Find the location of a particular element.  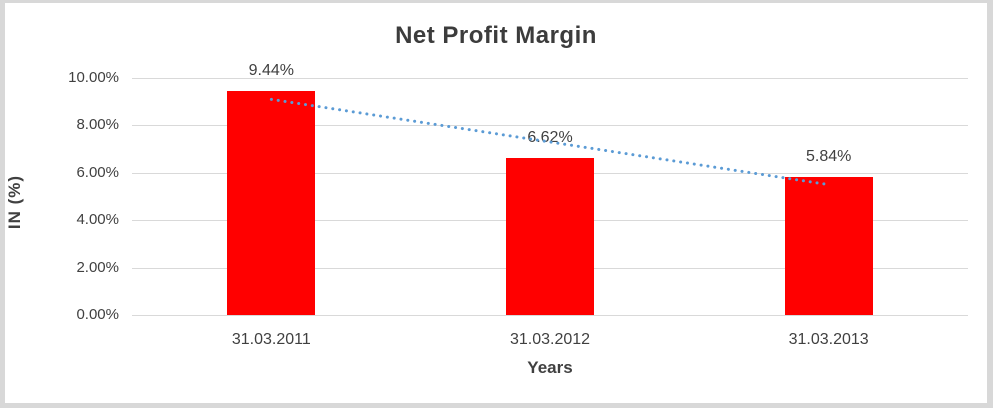

x-axis-tick-labels: 31.03.2011 31.03.2012 31.03.2013 is located at coordinates (550, 341).